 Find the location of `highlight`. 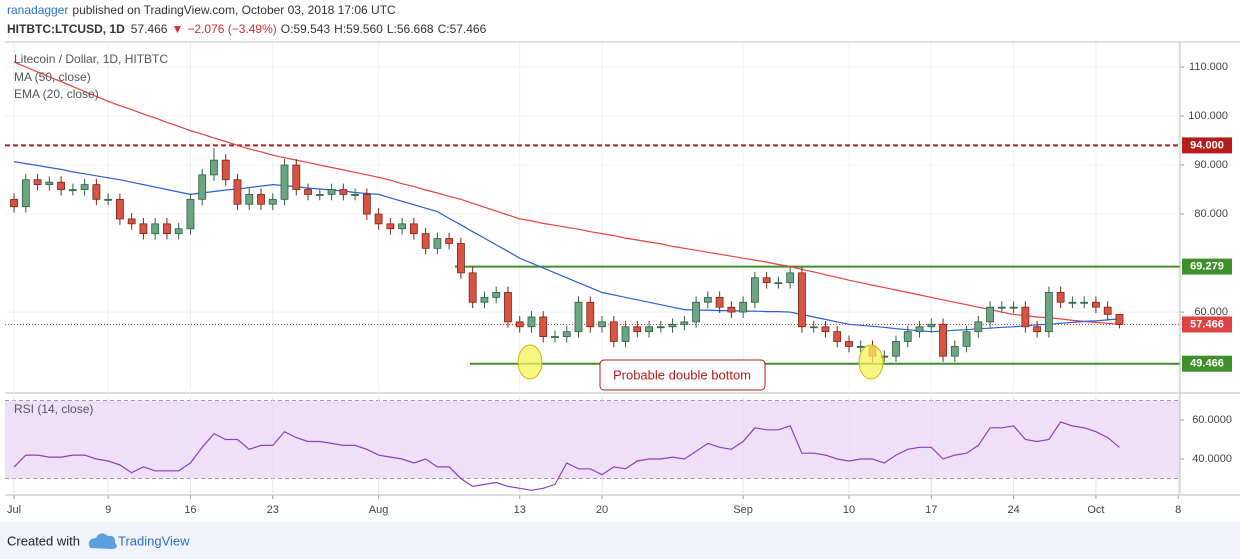

highlight is located at coordinates (871, 362).